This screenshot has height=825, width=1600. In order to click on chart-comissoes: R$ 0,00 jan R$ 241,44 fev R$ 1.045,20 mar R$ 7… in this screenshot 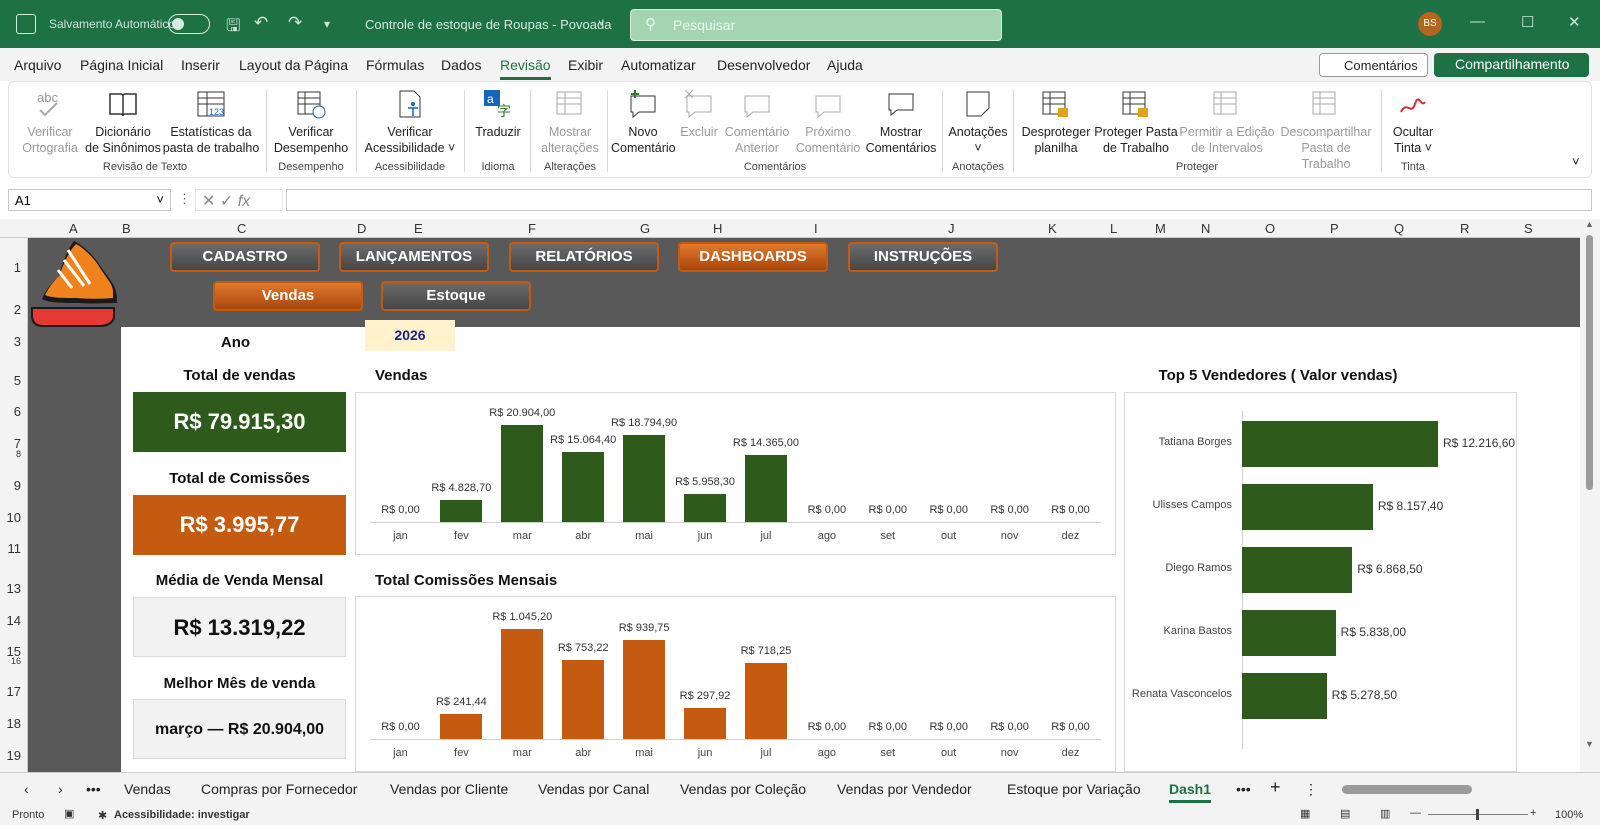, I will do `click(735, 684)`.